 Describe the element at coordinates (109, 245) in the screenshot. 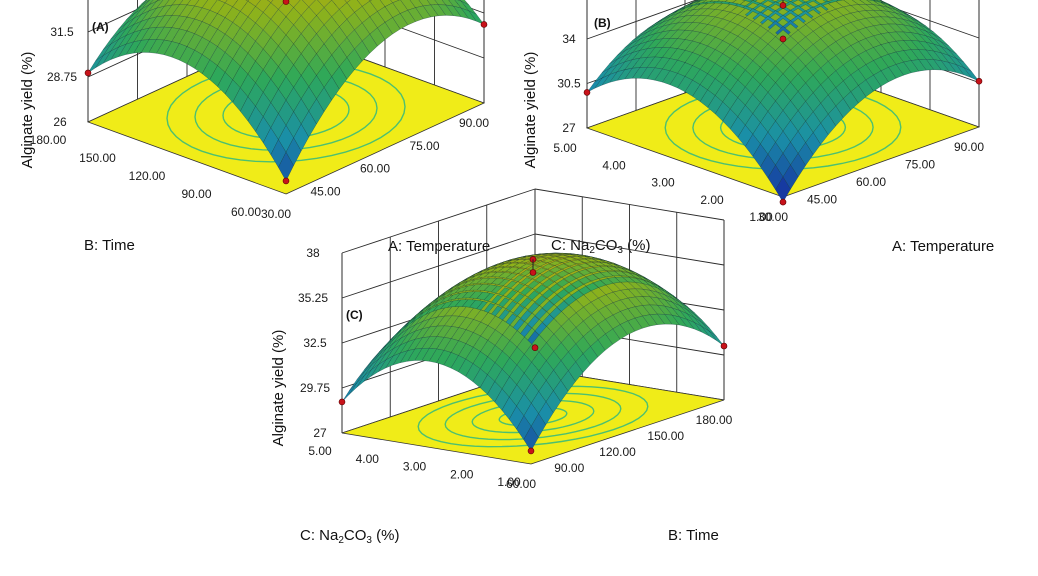

I see `y-axis-label: B: Time` at that location.